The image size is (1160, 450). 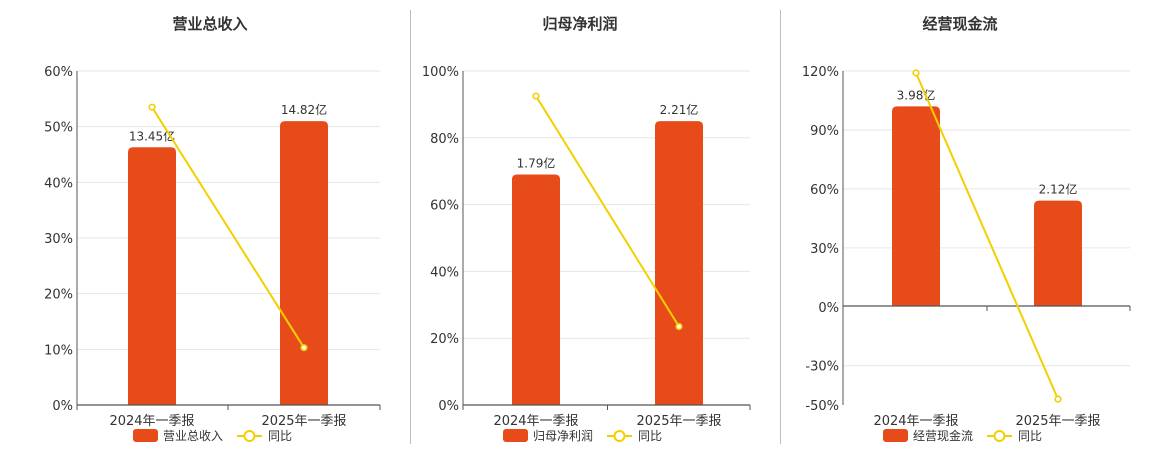 I want to click on legend-bar-label: 归母净利润, so click(x=563, y=436).